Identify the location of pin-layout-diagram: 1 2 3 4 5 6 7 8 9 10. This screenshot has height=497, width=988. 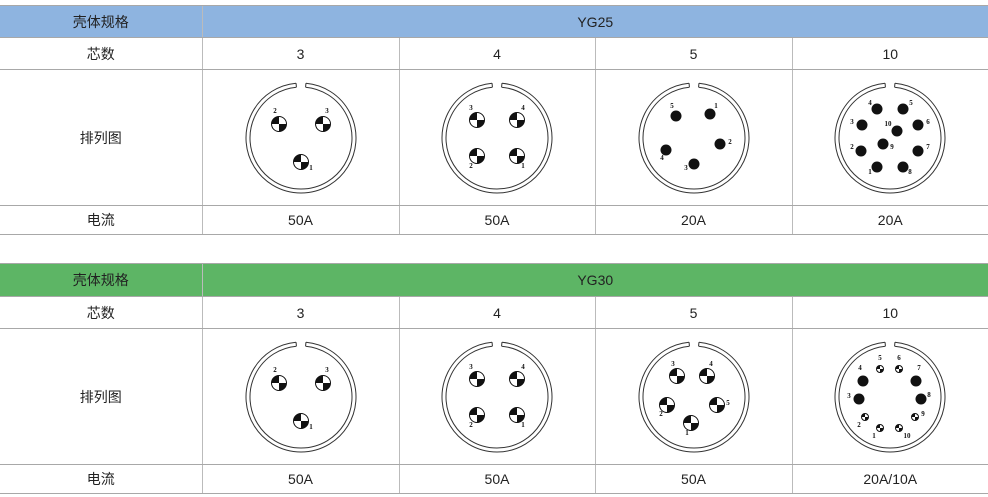
(890, 396).